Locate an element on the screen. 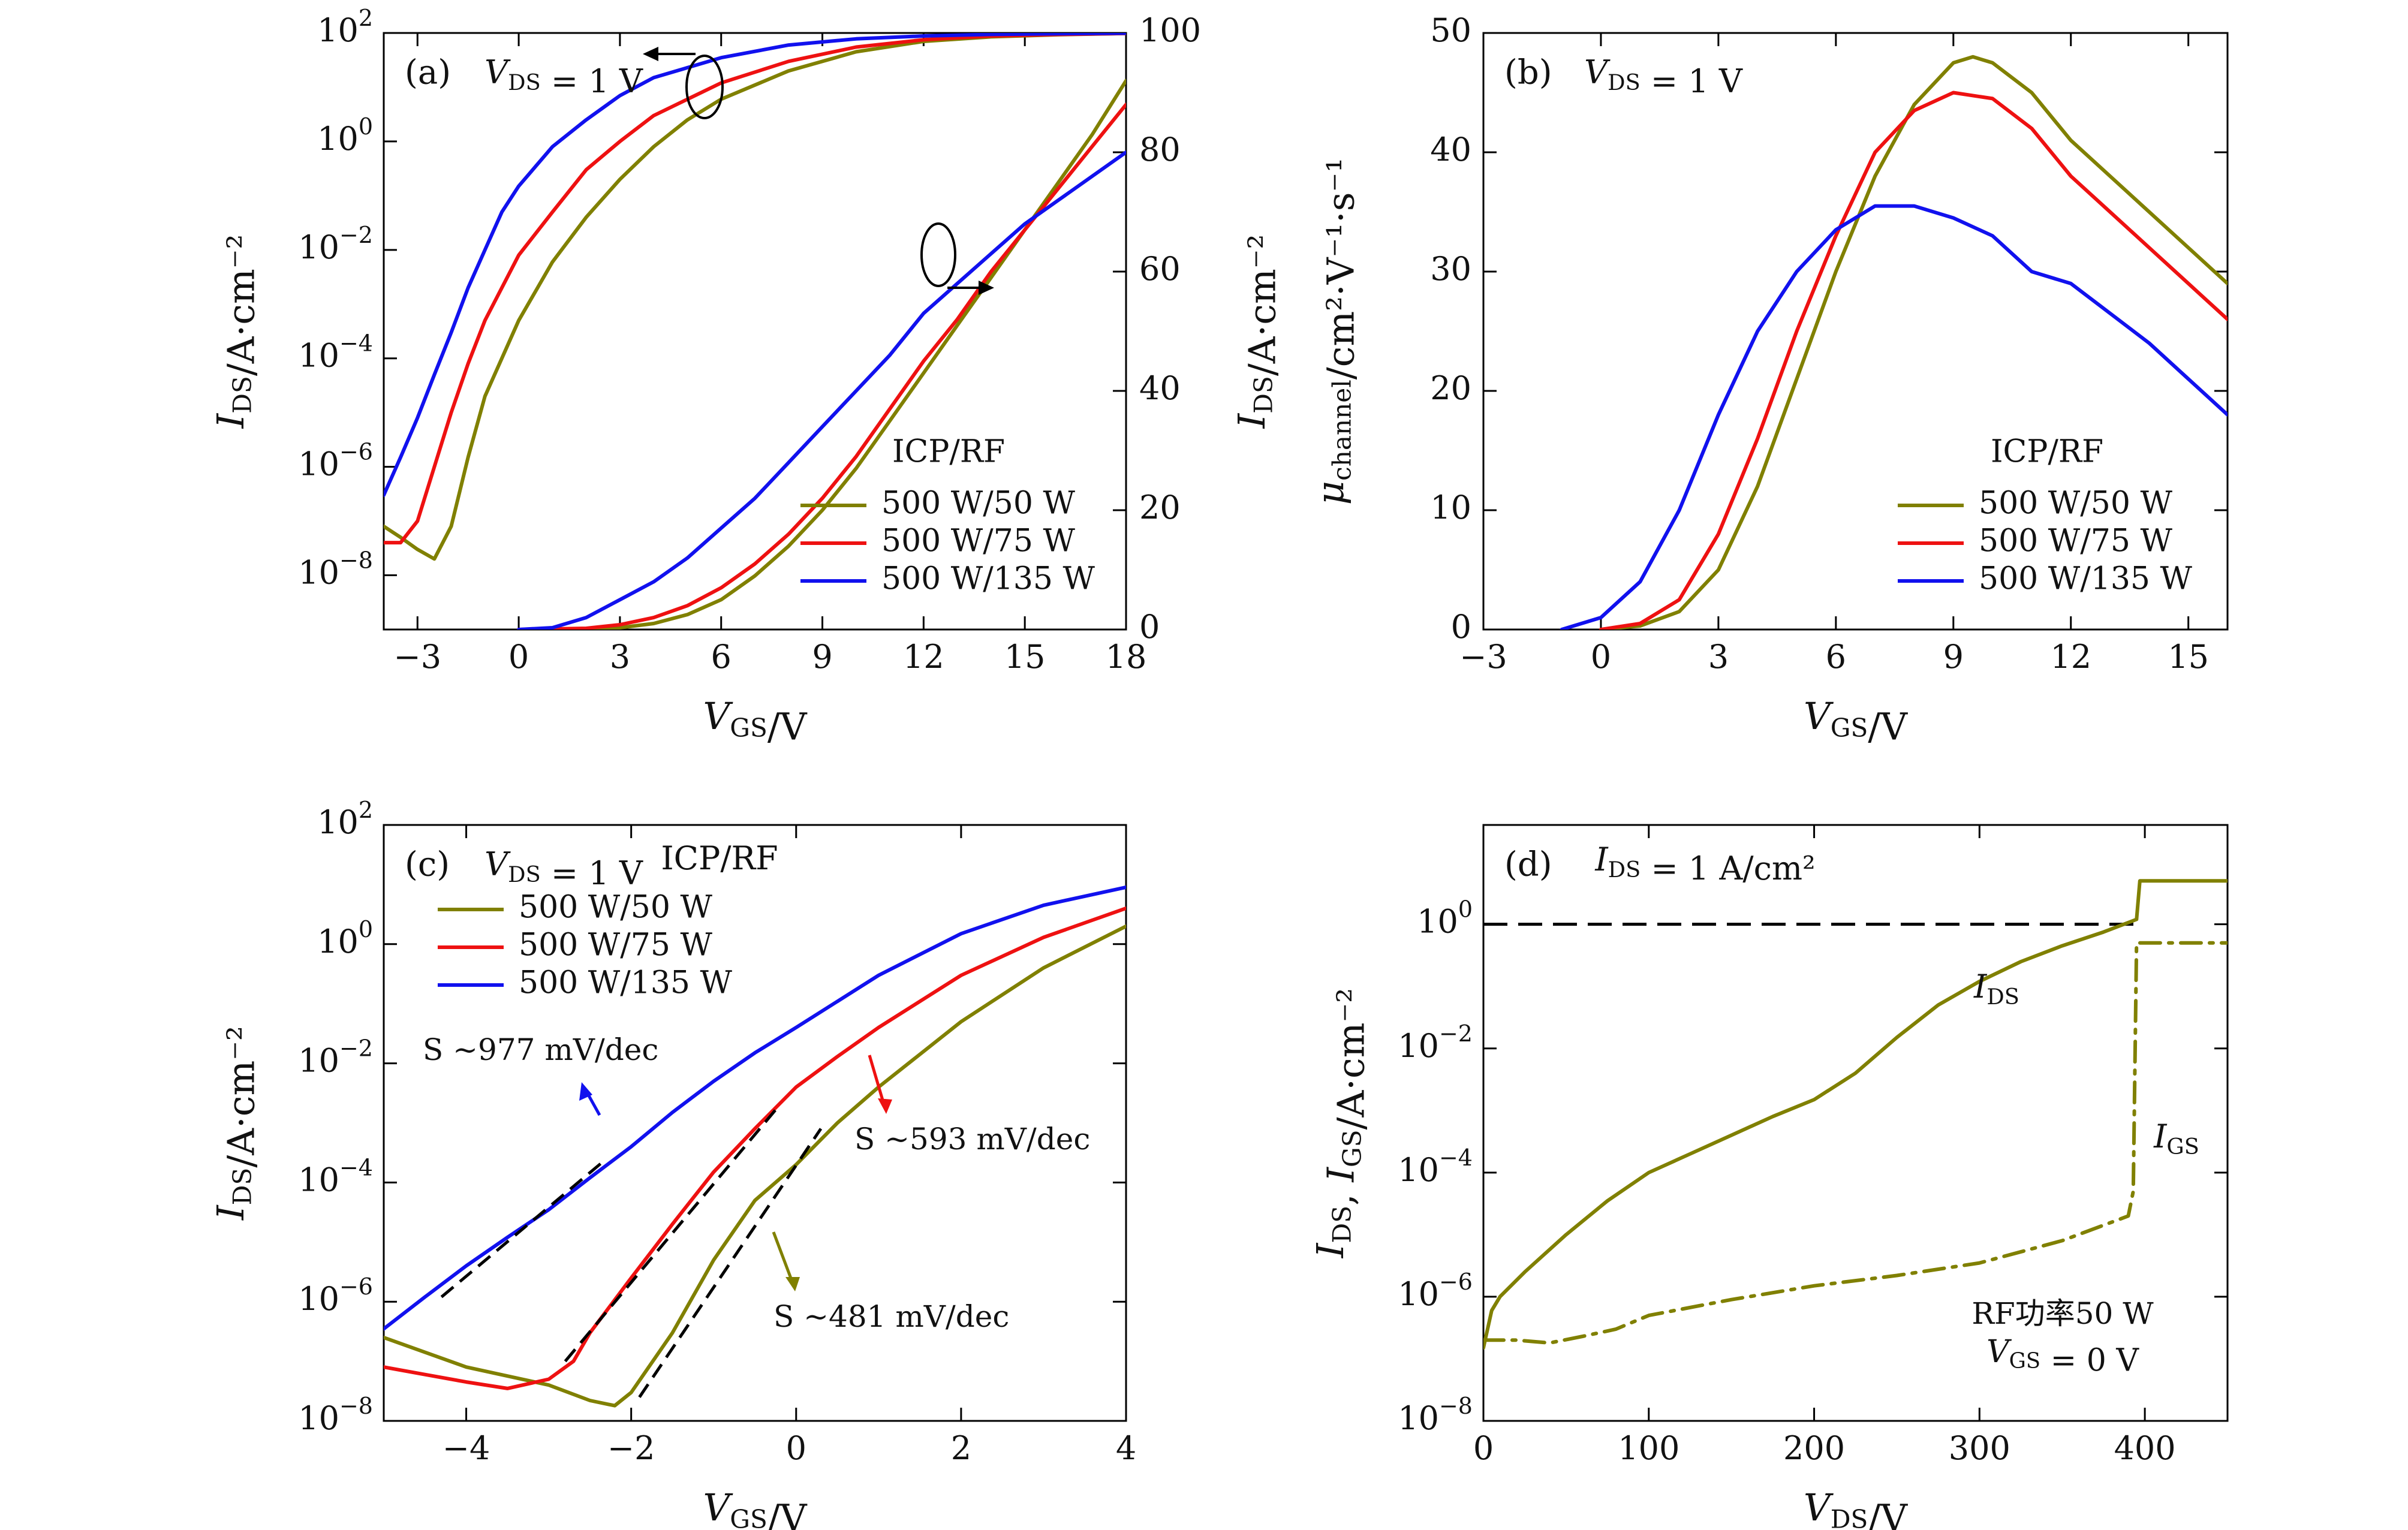 Image resolution: width=2408 pixels, height=1530 pixels. slope-arrow-olive is located at coordinates (783, 1257).